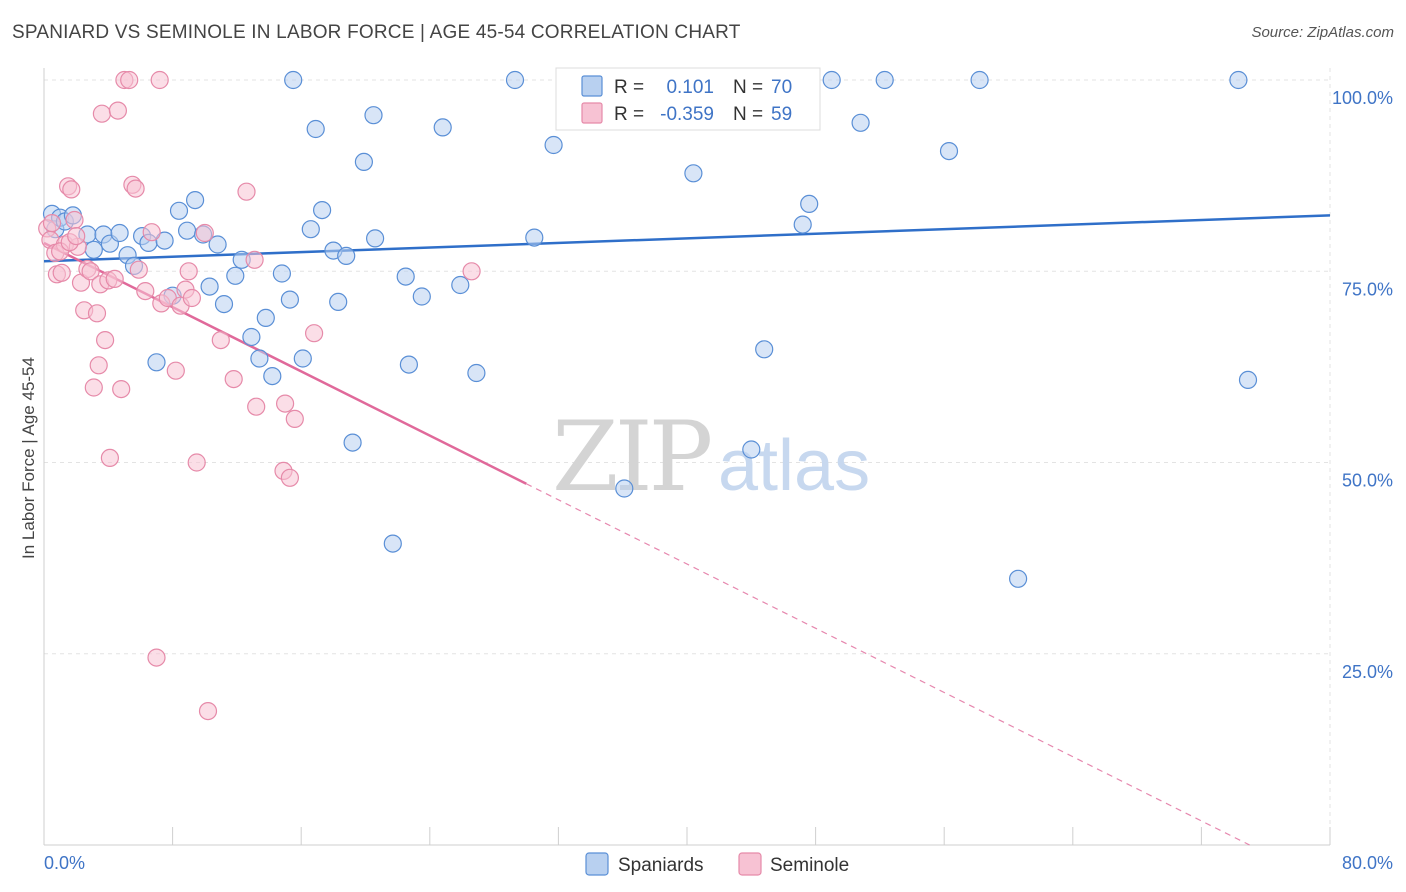 The width and height of the screenshot is (1406, 892). Describe the element at coordinates (1367, 481) in the screenshot. I see `y-tick-label-1: 50.0%` at that location.